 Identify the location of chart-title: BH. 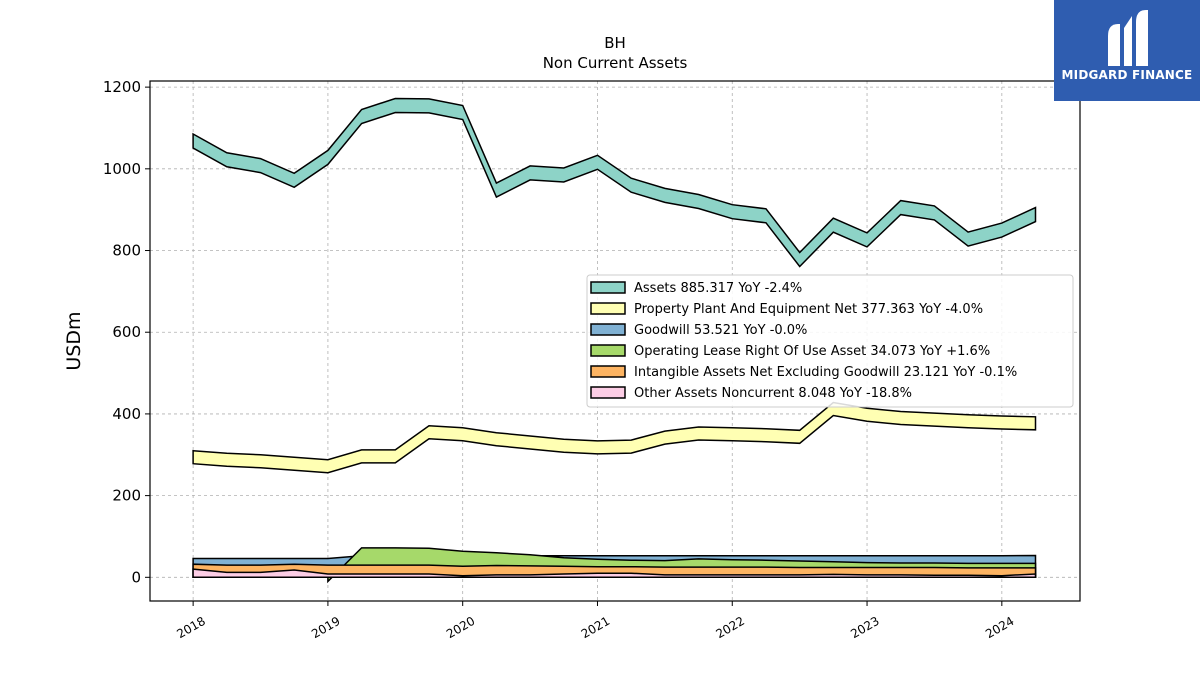
(615, 43).